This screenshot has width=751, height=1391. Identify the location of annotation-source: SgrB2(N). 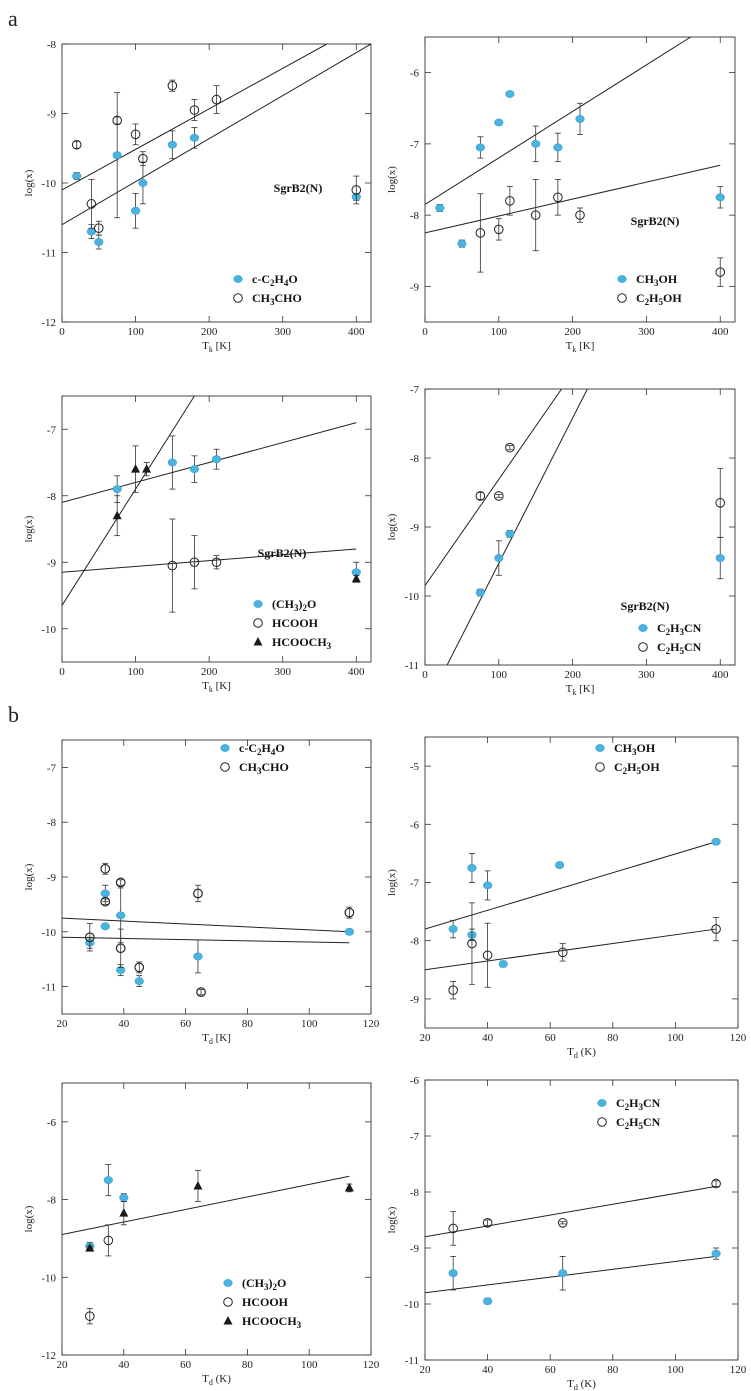
(655, 221).